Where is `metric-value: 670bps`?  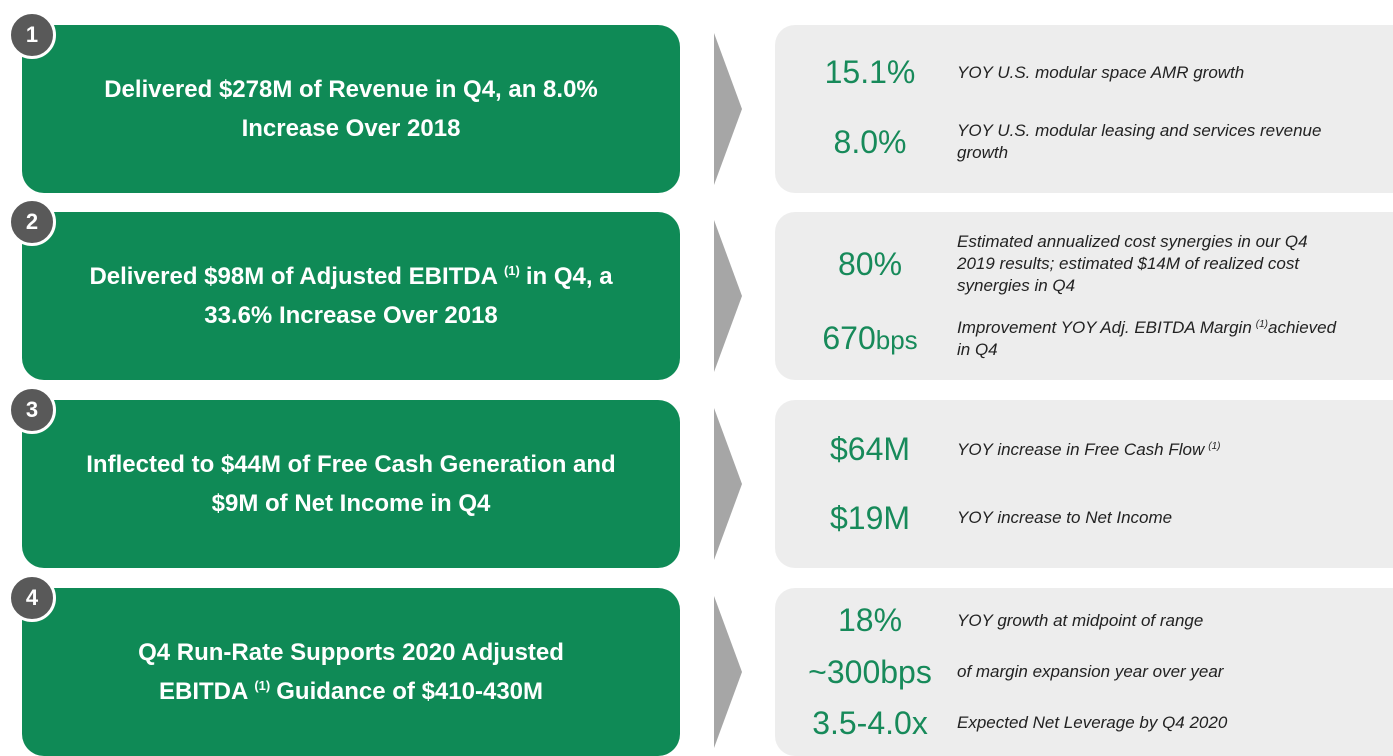
metric-value: 670bps is located at coordinates (870, 338).